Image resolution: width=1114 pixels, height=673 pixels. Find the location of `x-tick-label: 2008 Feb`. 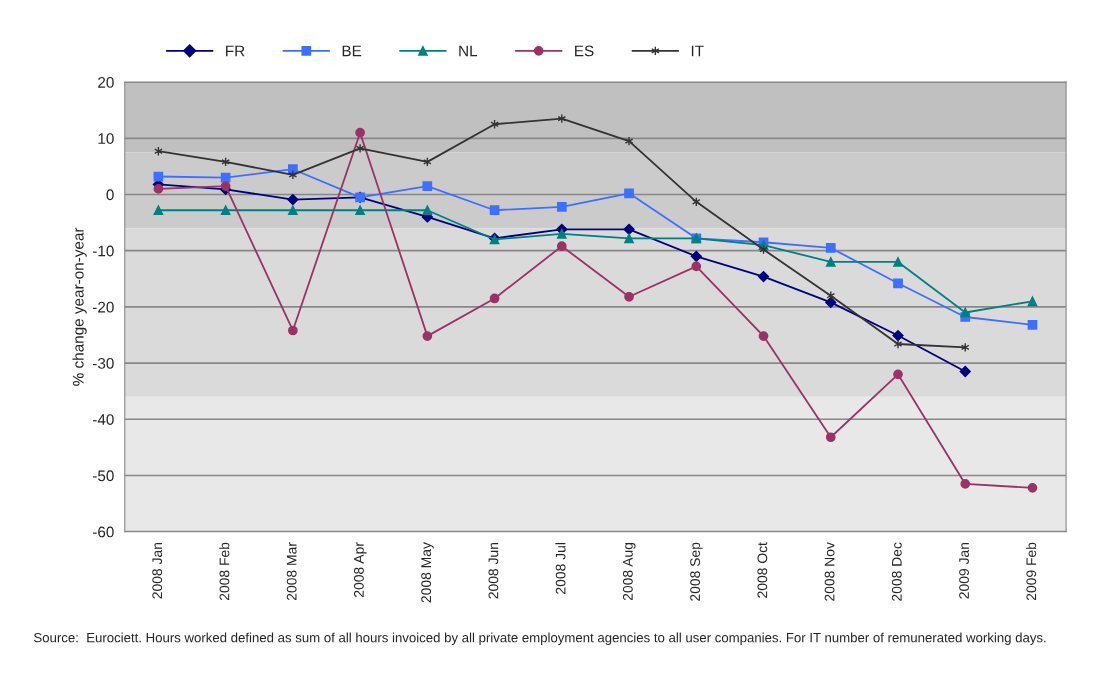

x-tick-label: 2008 Feb is located at coordinates (224, 571).